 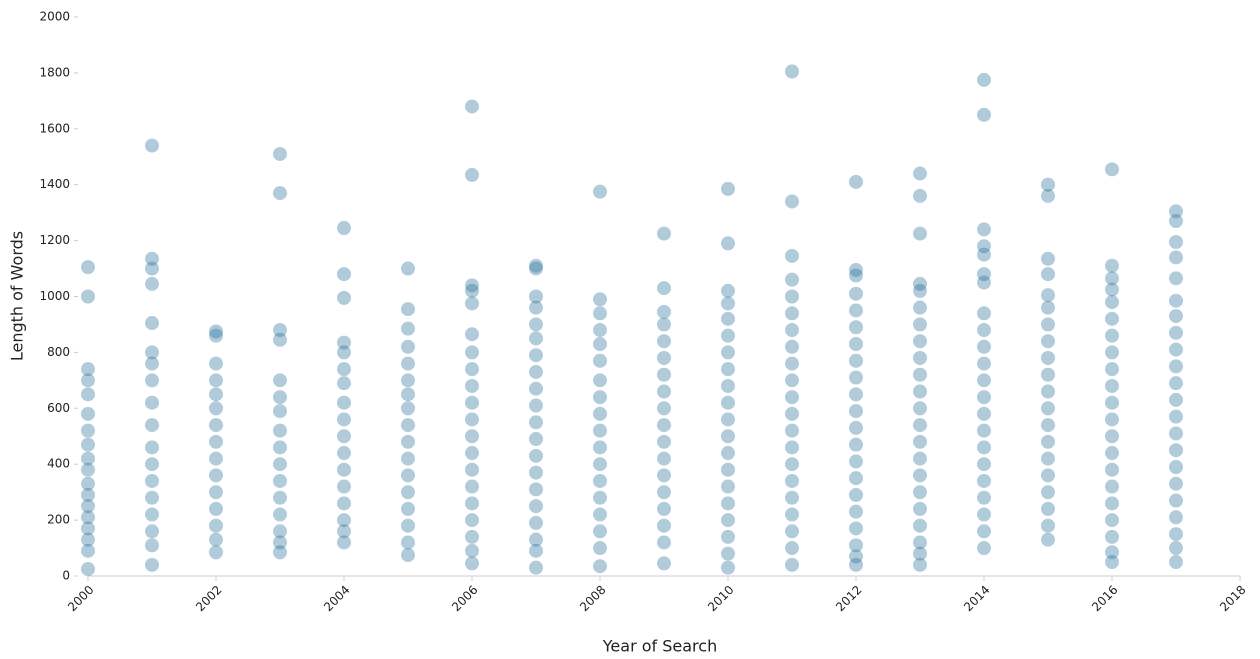 I want to click on x-tick-label: 2018, so click(x=1232, y=598).